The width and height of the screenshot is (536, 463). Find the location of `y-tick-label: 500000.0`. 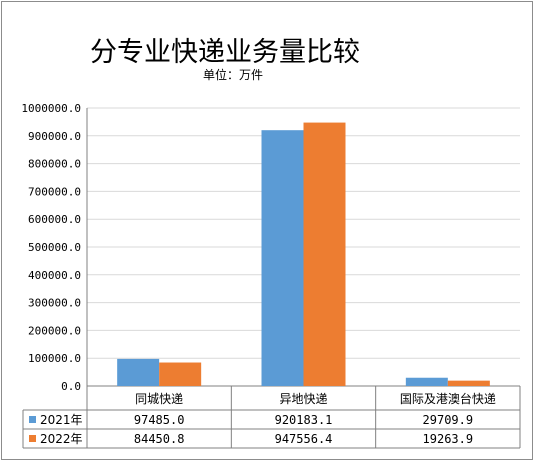

y-tick-label: 500000.0 is located at coordinates (54, 247).